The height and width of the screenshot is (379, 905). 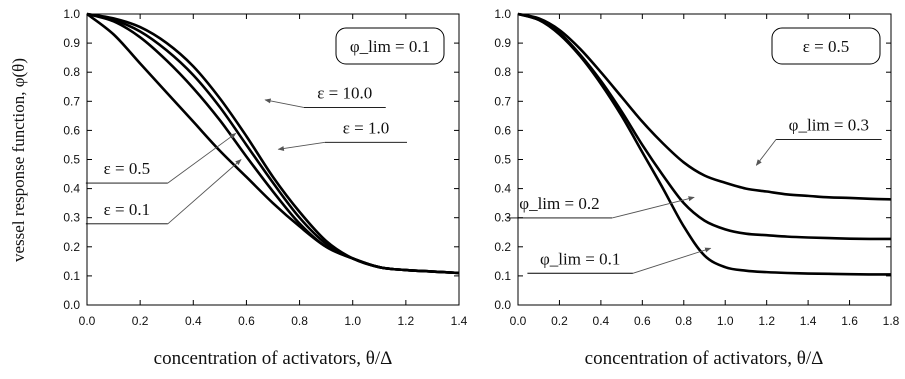 What do you see at coordinates (140, 321) in the screenshot?
I see `left-x-tick-label: 0.2` at bounding box center [140, 321].